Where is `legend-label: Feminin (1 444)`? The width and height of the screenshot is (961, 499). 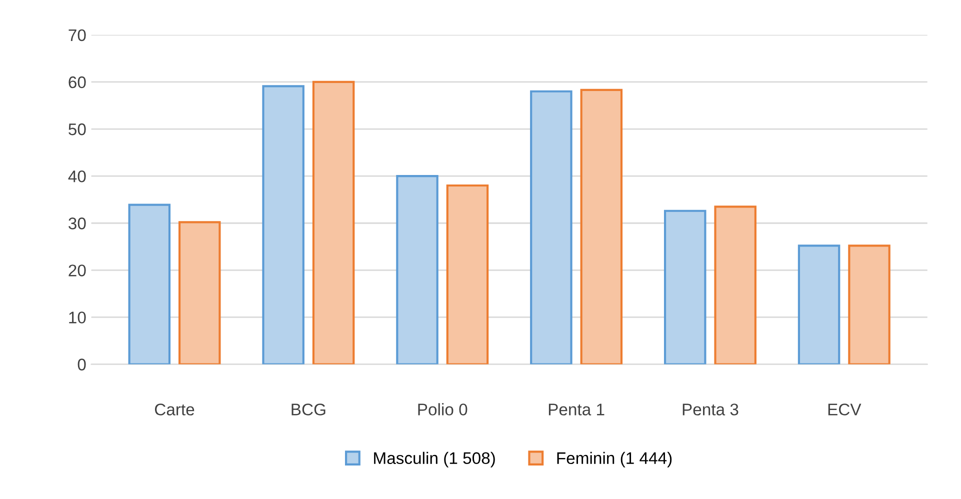
legend-label: Feminin (1 444) is located at coordinates (614, 460).